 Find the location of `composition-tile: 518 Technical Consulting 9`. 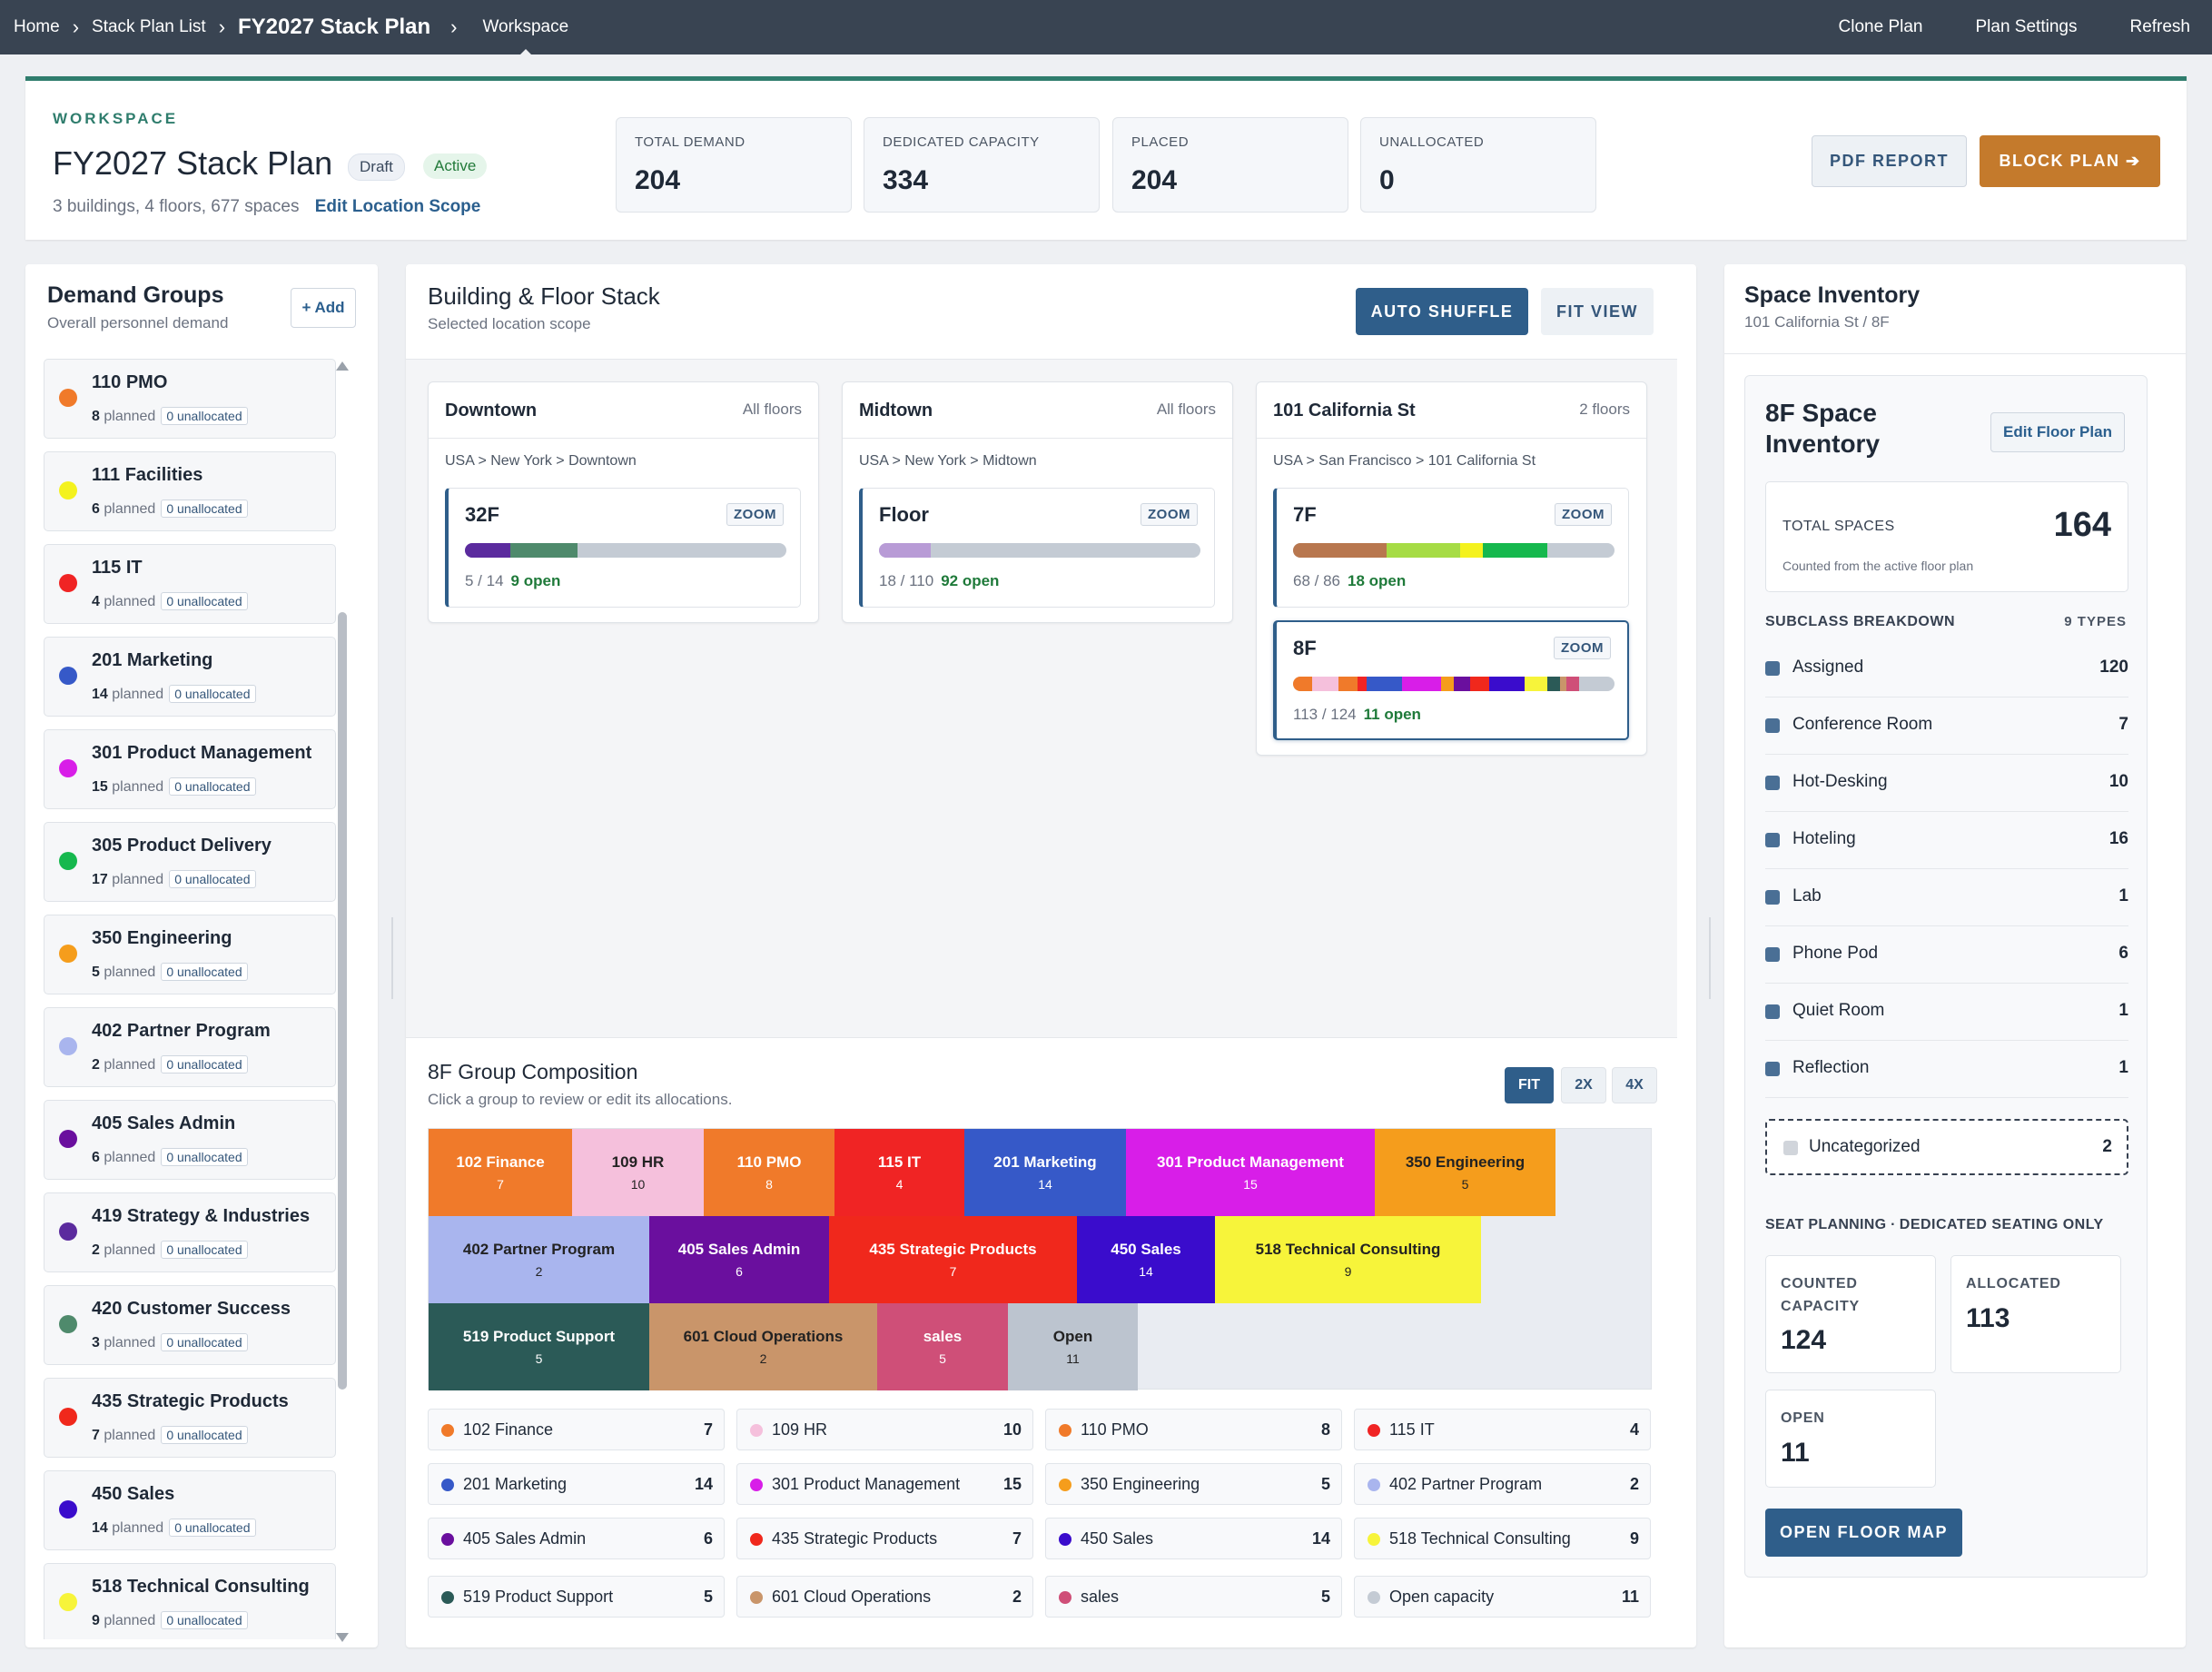

composition-tile: 518 Technical Consulting 9 is located at coordinates (1348, 1259).